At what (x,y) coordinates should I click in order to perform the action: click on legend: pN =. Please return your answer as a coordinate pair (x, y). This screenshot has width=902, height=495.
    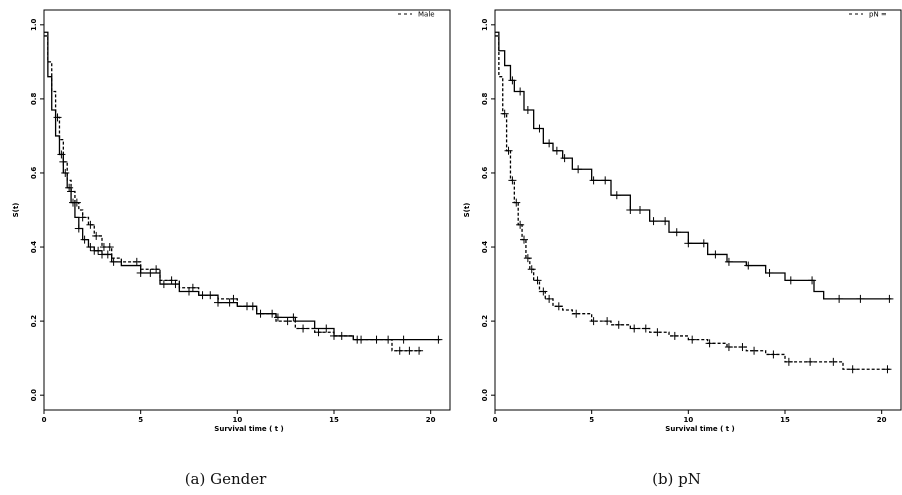
    Looking at the image, I should click on (868, 15).